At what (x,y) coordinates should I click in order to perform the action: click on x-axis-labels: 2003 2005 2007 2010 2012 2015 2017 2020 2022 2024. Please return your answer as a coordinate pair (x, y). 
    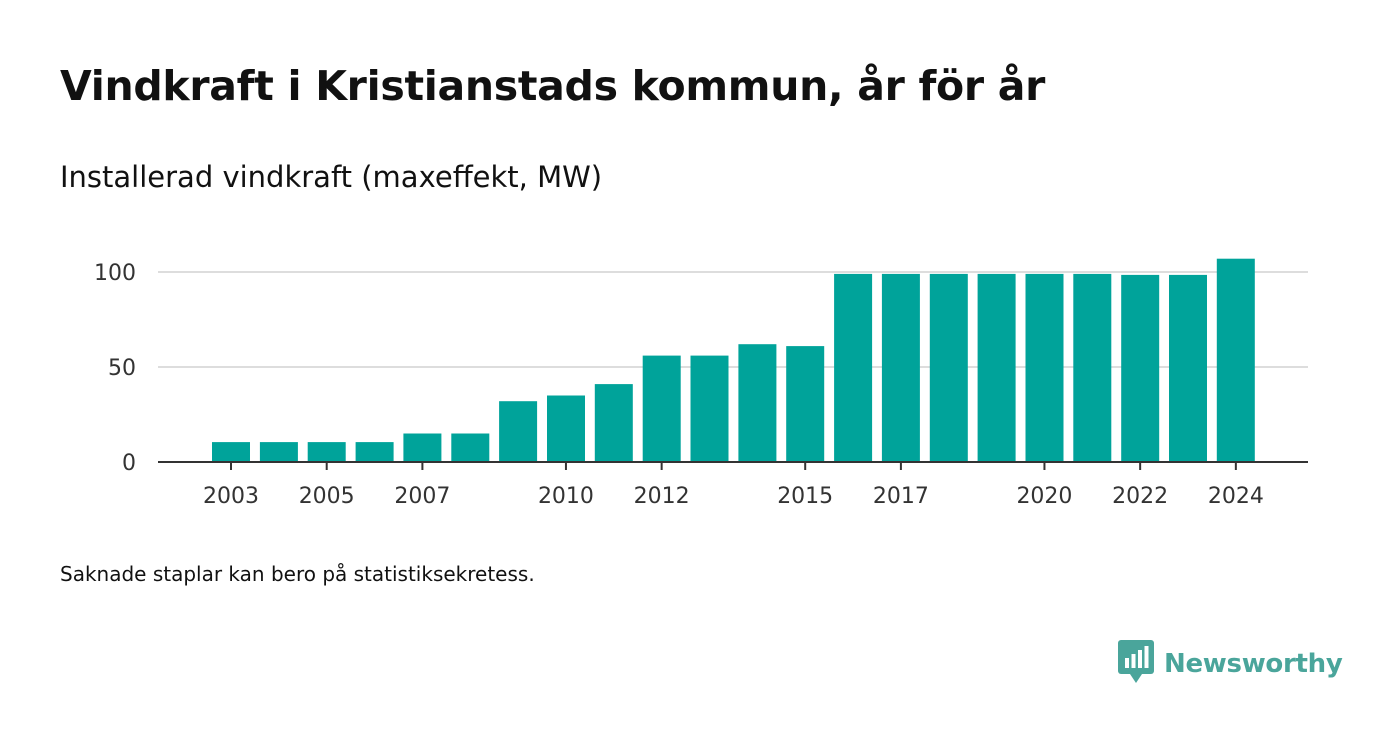
    Looking at the image, I should click on (733, 496).